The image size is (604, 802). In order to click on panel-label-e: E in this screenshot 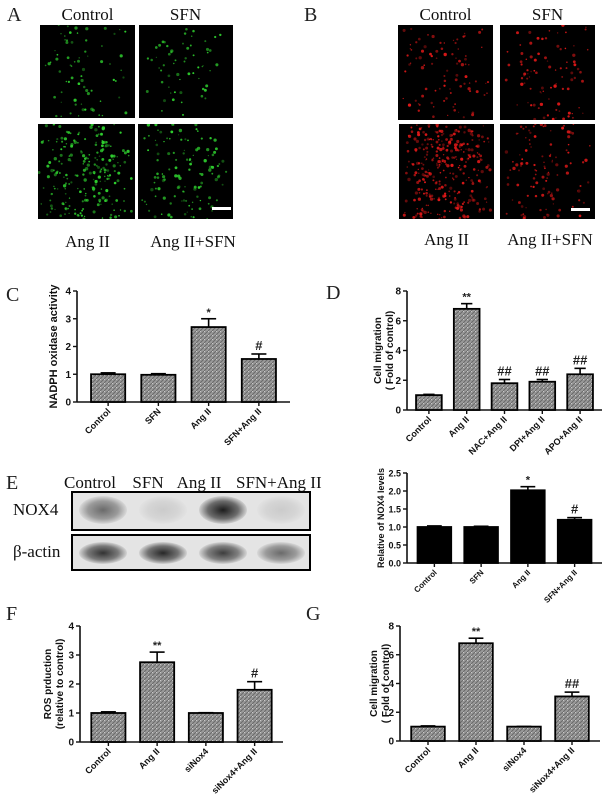, I will do `click(12, 483)`.